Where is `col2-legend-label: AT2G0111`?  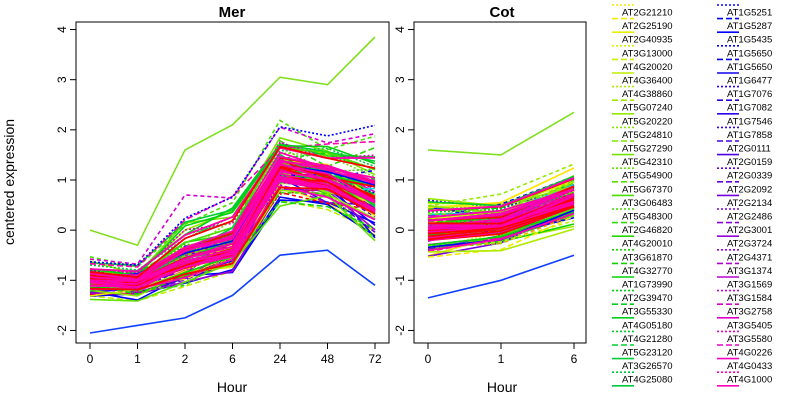
col2-legend-label: AT2G0111 is located at coordinates (749, 149).